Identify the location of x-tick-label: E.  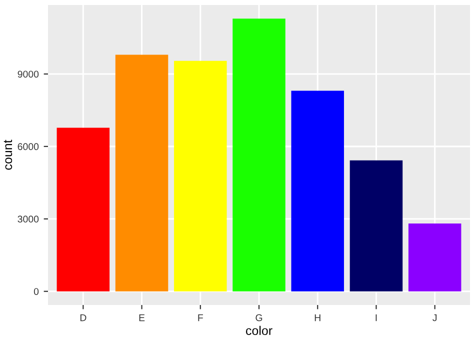
(142, 318).